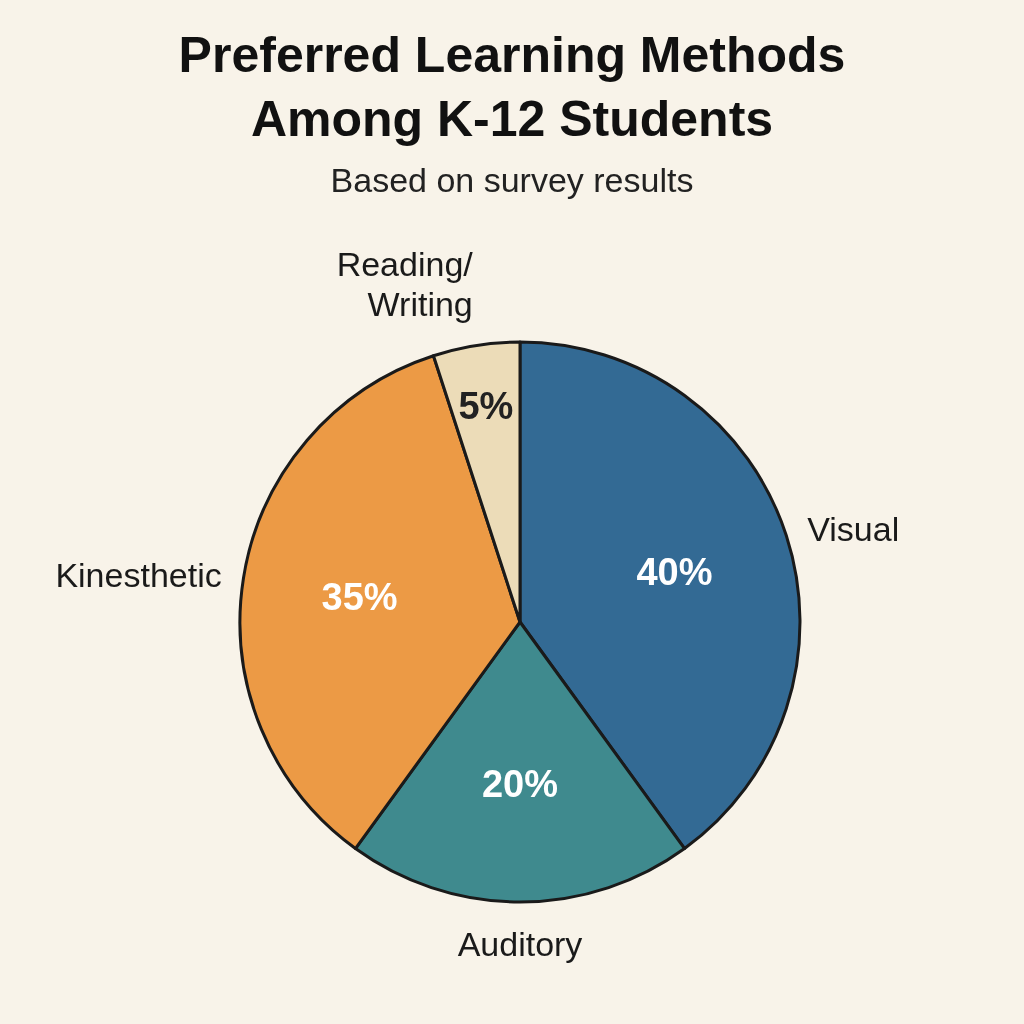 The width and height of the screenshot is (1024, 1024). I want to click on slice-label: Auditory, so click(520, 944).